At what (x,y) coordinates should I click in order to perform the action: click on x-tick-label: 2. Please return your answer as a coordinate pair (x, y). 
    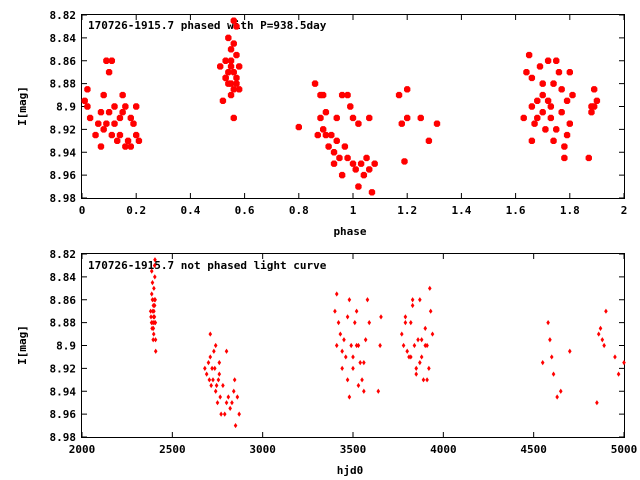
    Looking at the image, I should click on (624, 210).